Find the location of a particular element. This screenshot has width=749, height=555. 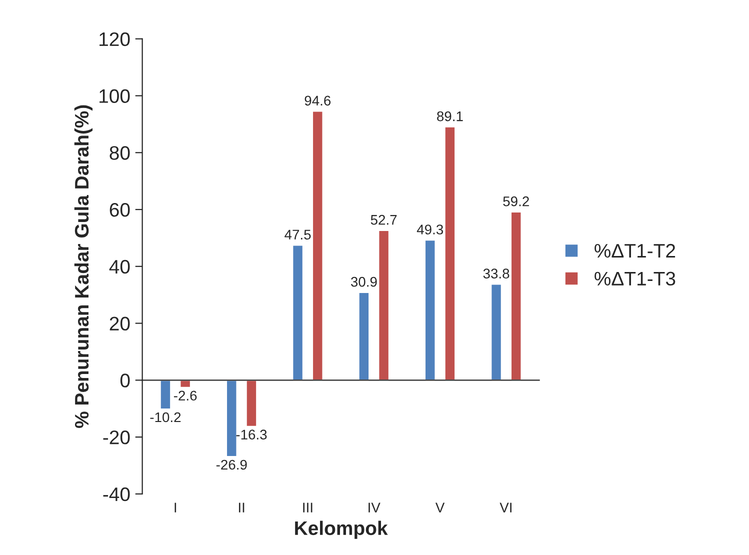

y-tick-label: 60 is located at coordinates (120, 209).